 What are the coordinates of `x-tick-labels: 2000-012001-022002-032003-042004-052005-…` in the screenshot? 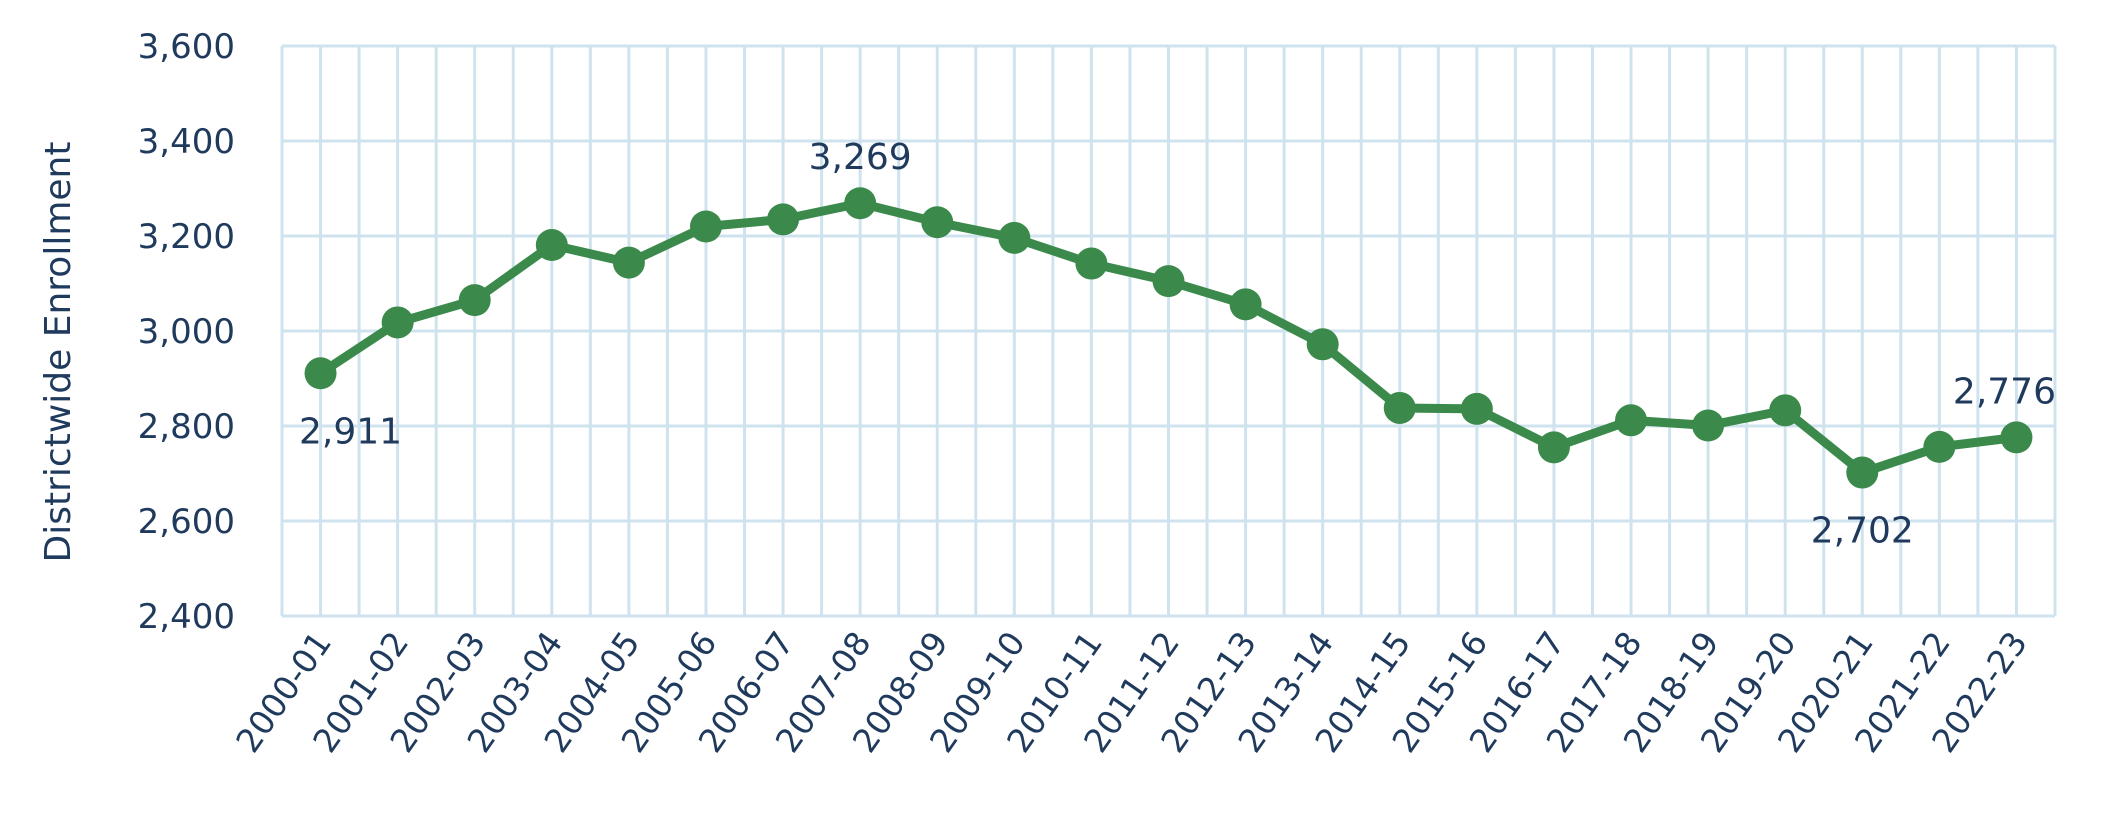 It's located at (1131, 691).